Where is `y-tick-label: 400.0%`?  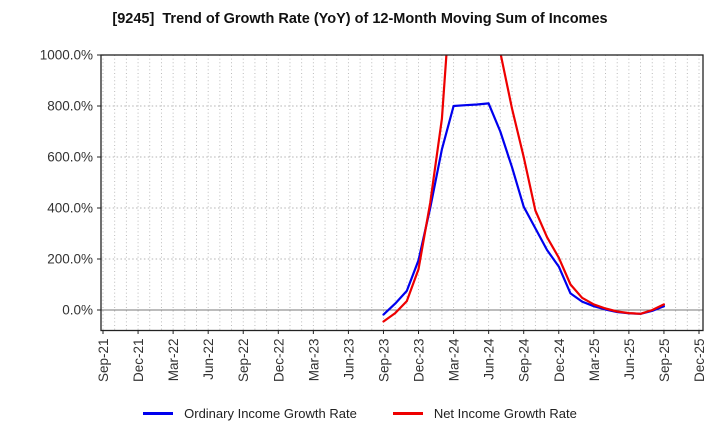 y-tick-label: 400.0% is located at coordinates (70, 208).